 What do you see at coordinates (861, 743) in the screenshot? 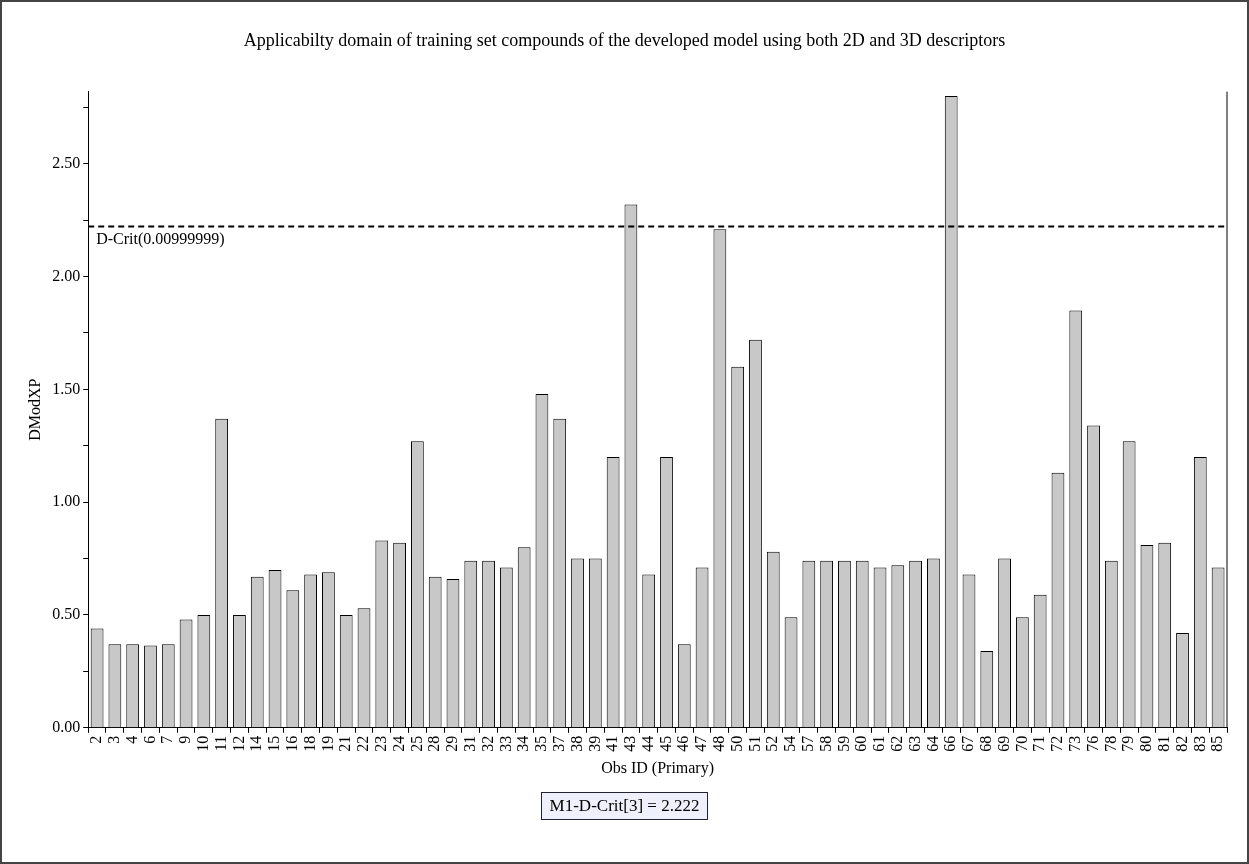
I see `x-tick-label: 60` at bounding box center [861, 743].